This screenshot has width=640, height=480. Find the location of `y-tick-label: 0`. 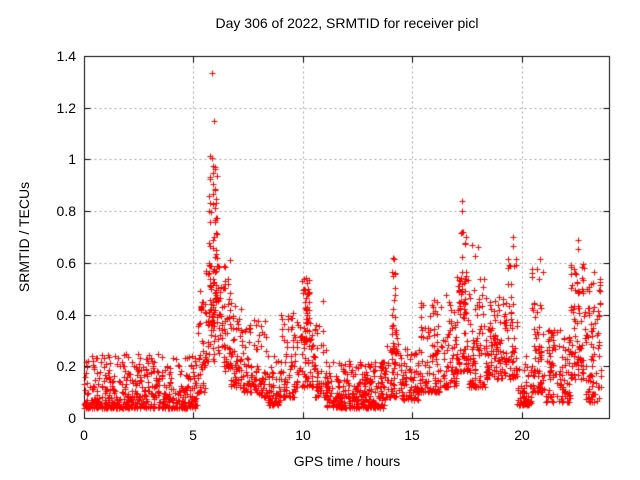

y-tick-label: 0 is located at coordinates (72, 418).